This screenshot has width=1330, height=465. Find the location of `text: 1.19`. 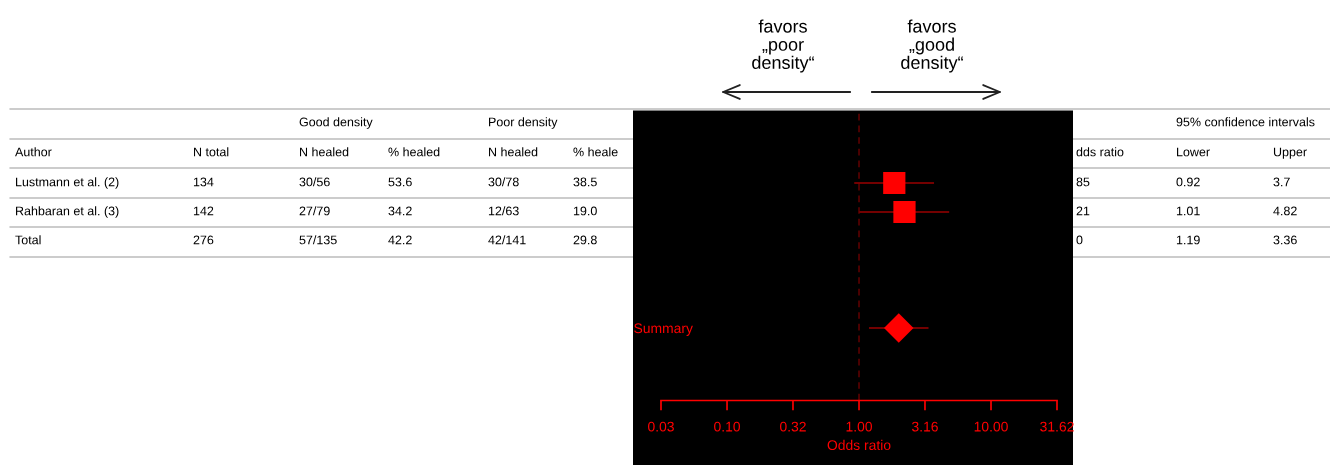

text: 1.19 is located at coordinates (1188, 240).